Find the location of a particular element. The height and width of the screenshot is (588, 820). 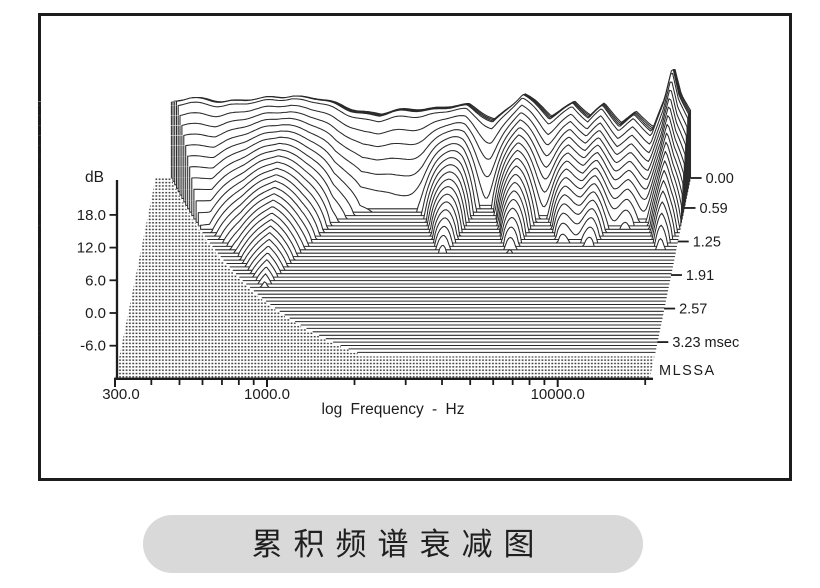

time-tick-label: 3.23 msec is located at coordinates (705, 343).